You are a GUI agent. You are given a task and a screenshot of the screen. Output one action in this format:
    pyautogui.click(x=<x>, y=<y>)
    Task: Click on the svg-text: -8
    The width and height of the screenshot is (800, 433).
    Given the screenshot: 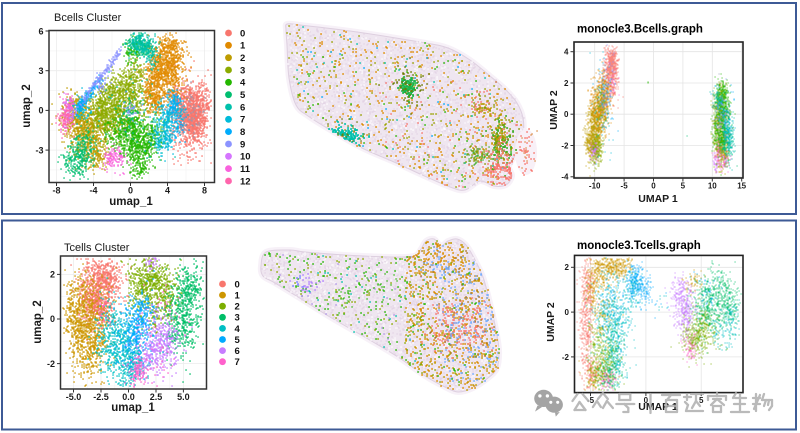 What is the action you would take?
    pyautogui.click(x=56, y=191)
    